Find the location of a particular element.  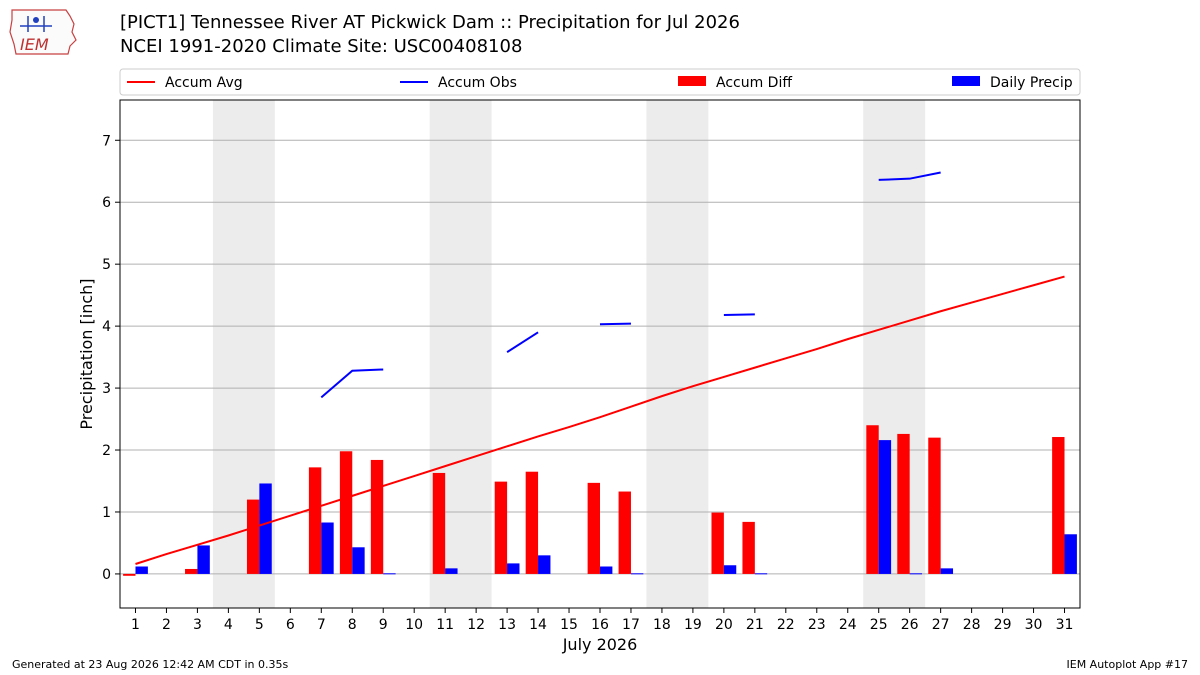

y-tick-label: 5 is located at coordinates (106, 265).